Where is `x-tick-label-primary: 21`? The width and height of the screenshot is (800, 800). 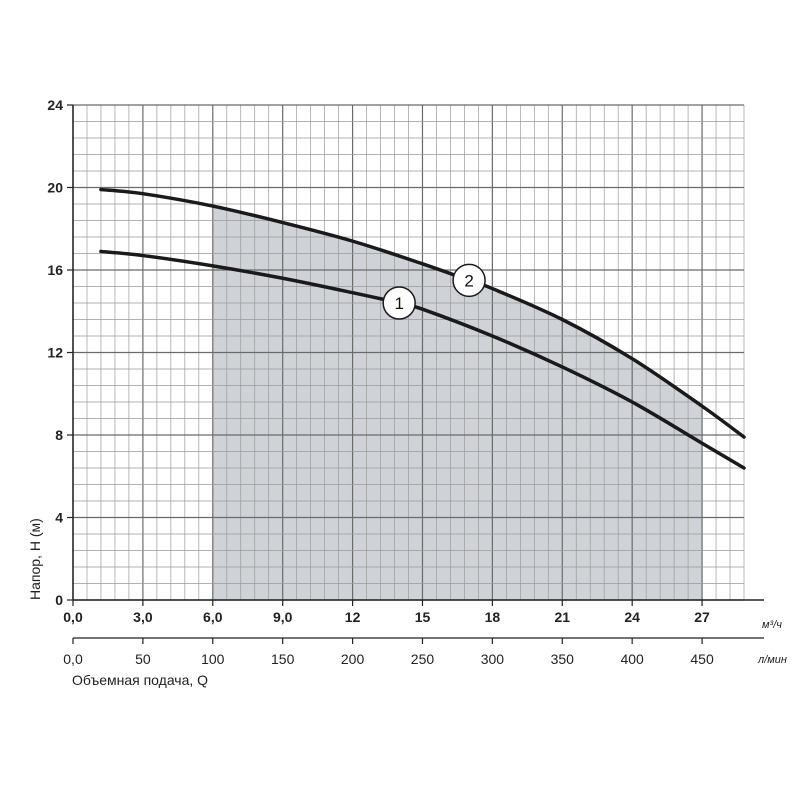 x-tick-label-primary: 21 is located at coordinates (562, 617).